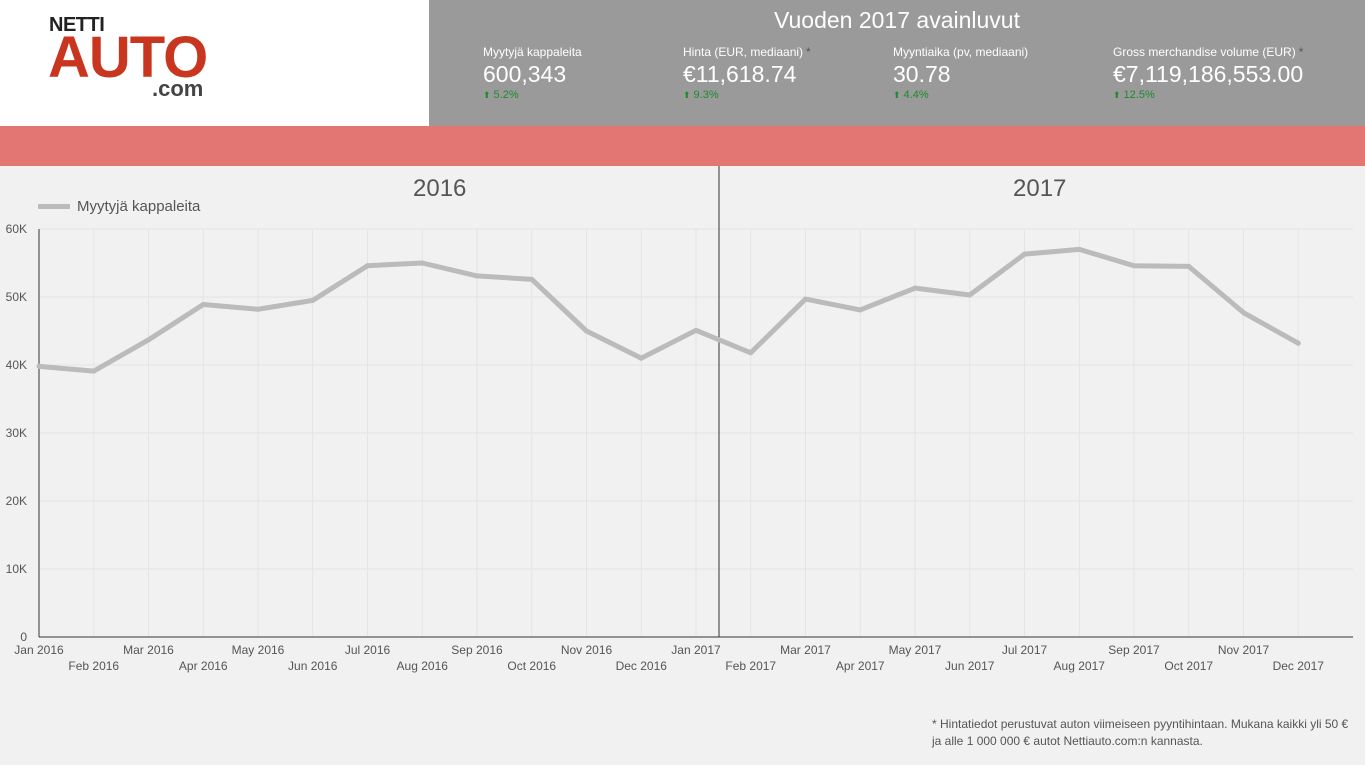  I want to click on kpi-value: 600,343, so click(525, 74).